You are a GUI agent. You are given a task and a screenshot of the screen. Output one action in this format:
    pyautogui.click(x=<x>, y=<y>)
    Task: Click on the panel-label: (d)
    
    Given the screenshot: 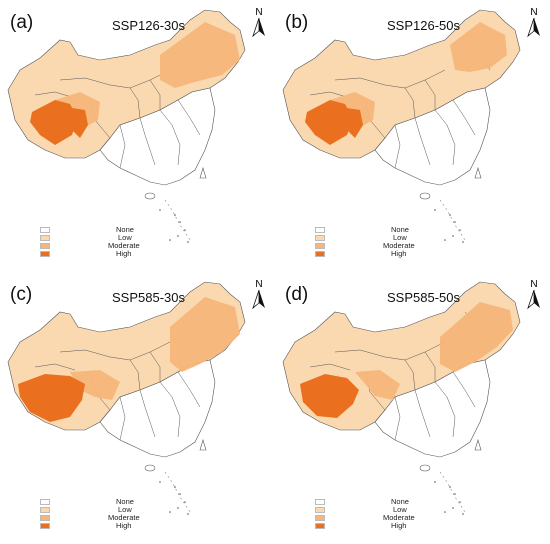 What is the action you would take?
    pyautogui.click(x=297, y=294)
    